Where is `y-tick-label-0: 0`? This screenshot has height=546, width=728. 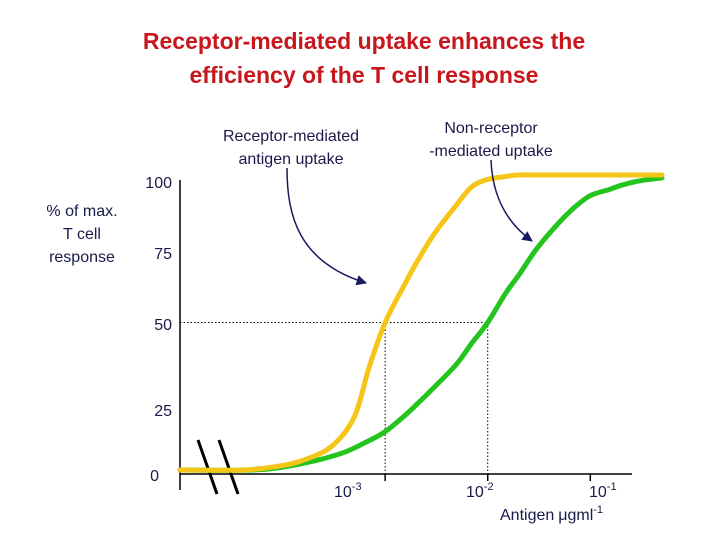 y-tick-label-0: 0 is located at coordinates (154, 476).